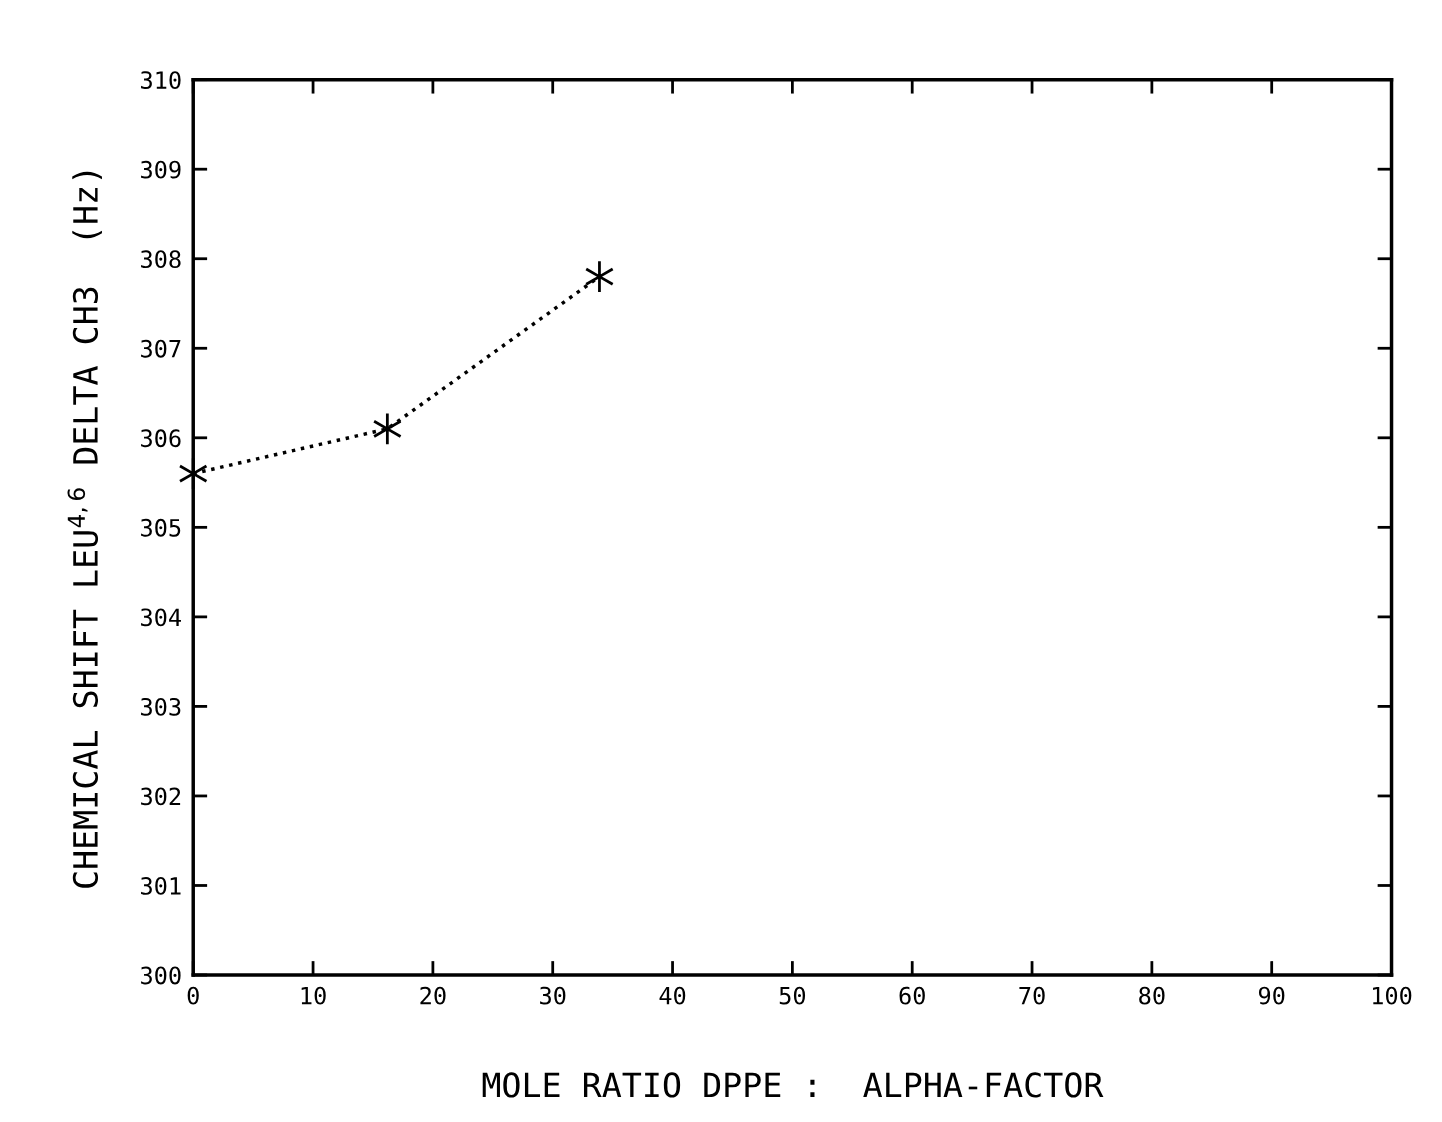  Describe the element at coordinates (161, 617) in the screenshot. I see `y-tick-label: 304` at that location.